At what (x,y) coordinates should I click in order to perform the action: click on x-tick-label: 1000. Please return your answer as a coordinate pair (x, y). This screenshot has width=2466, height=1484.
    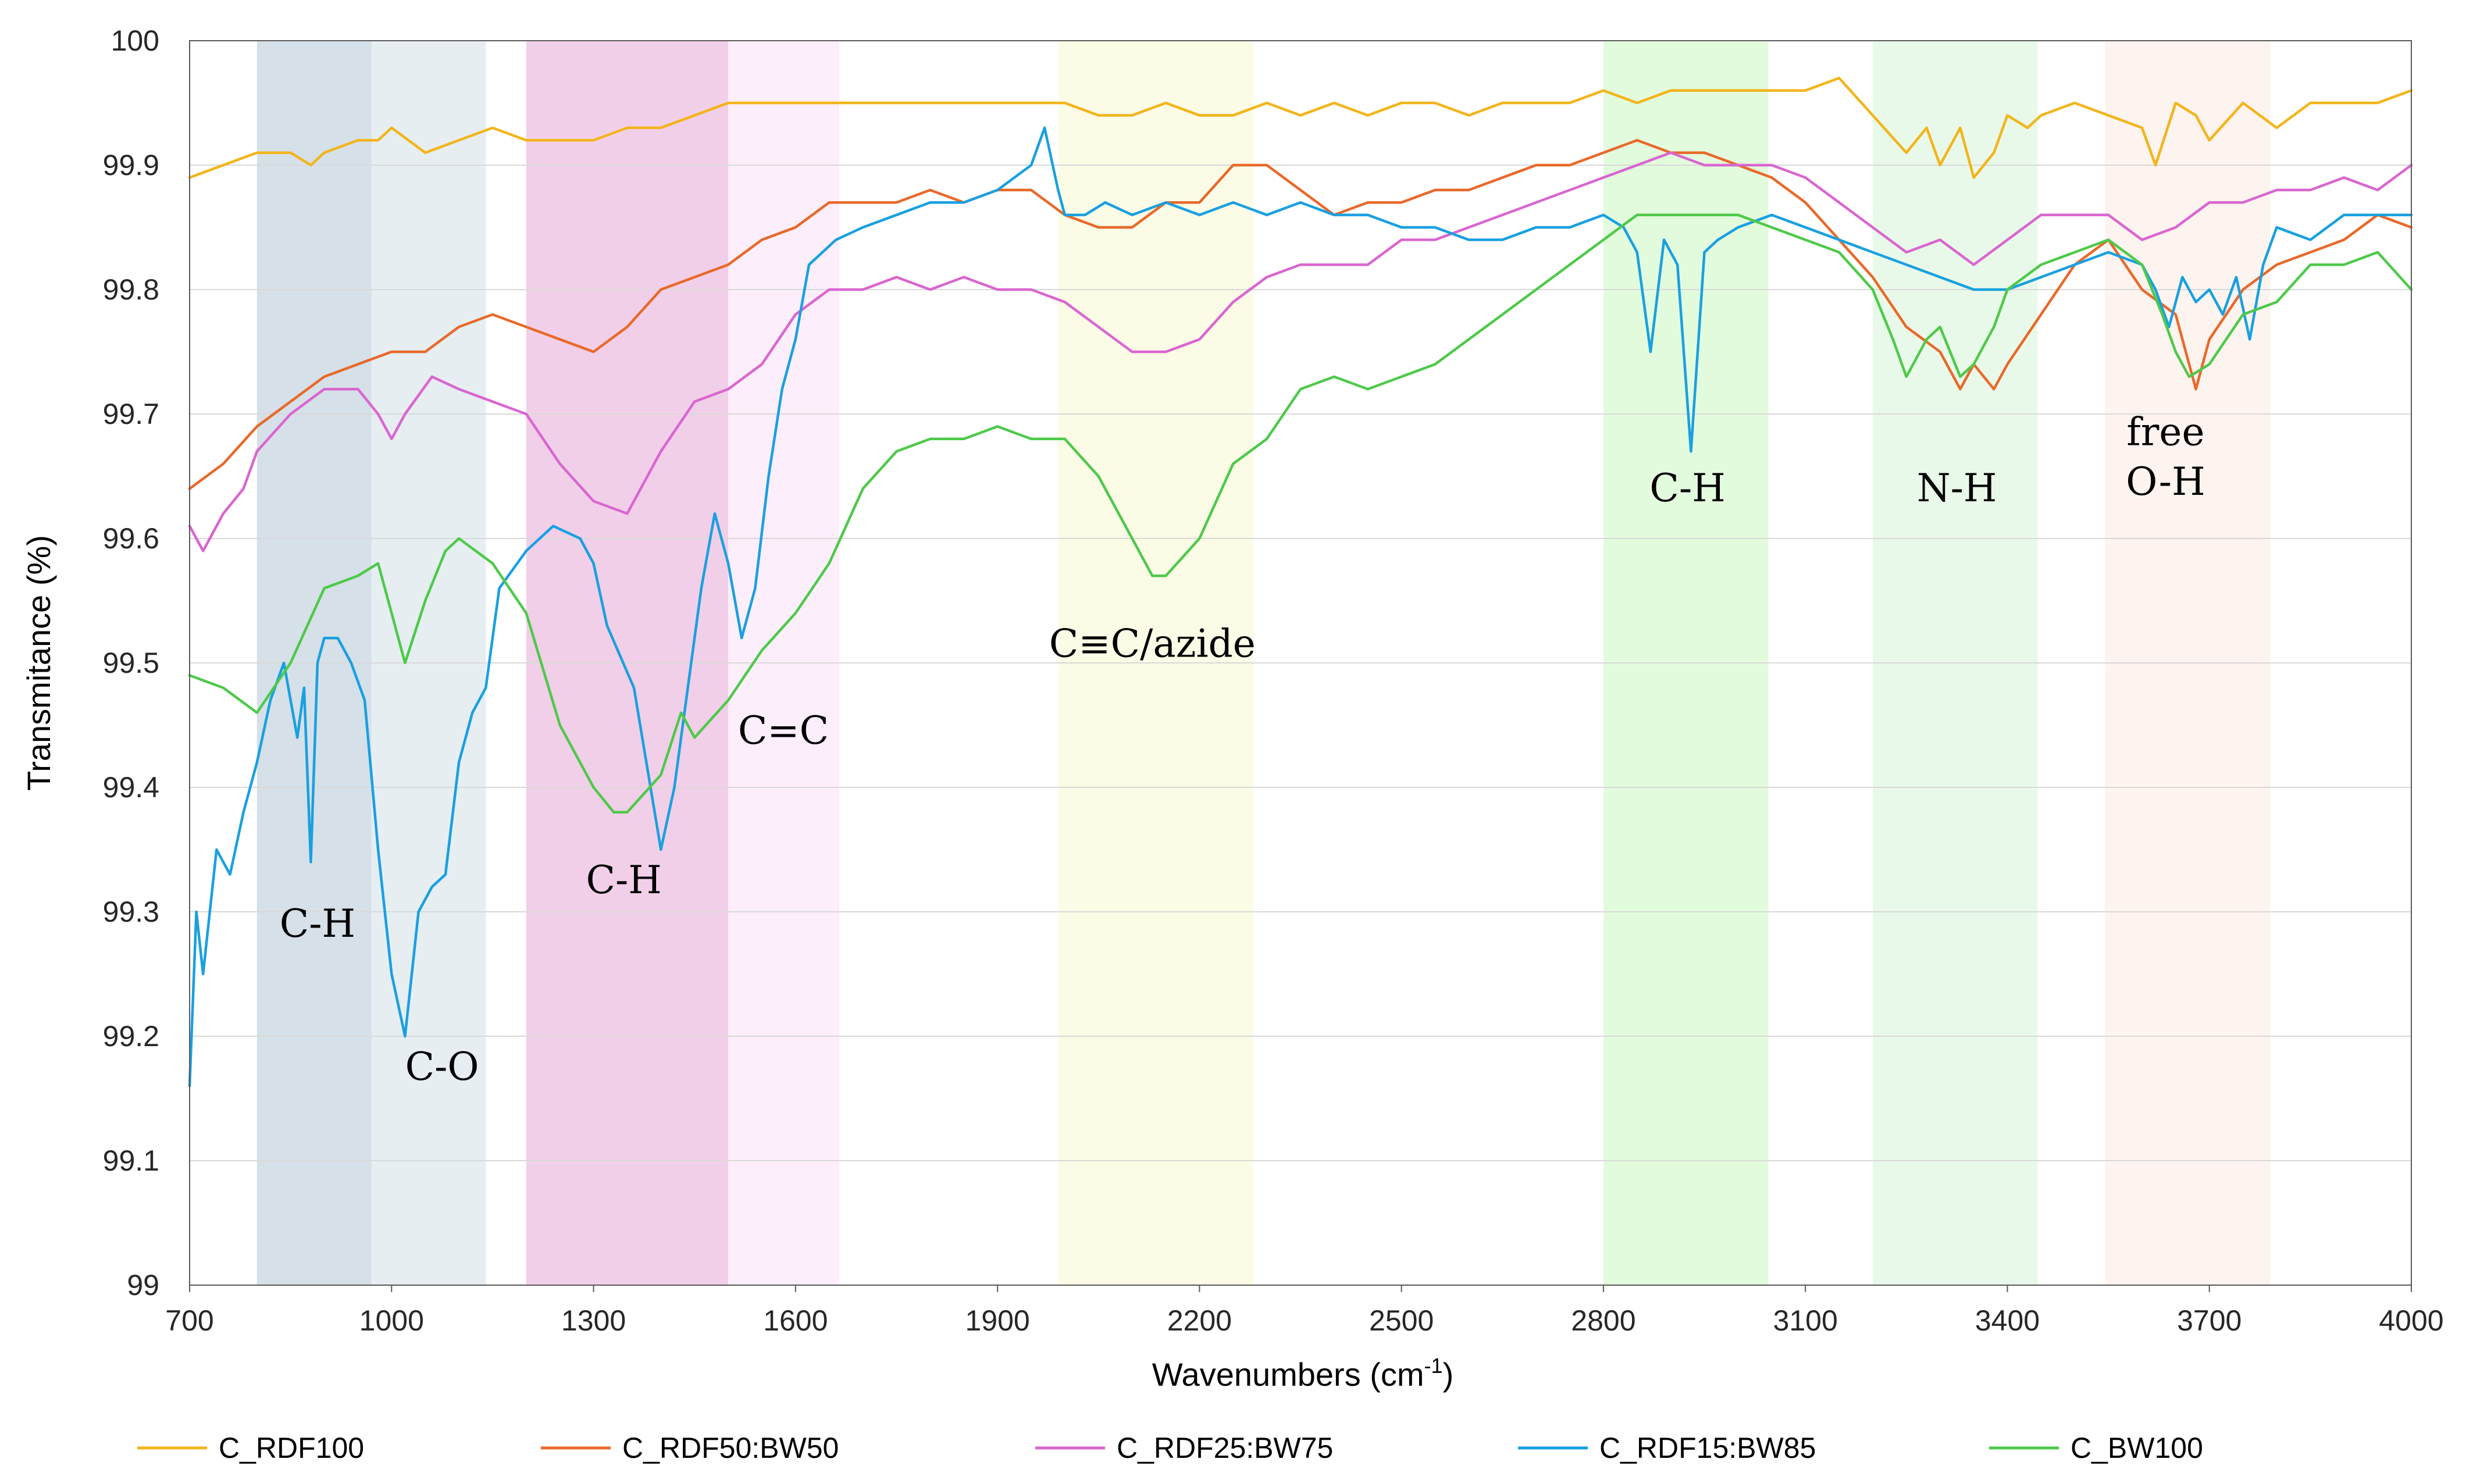
    Looking at the image, I should click on (391, 1320).